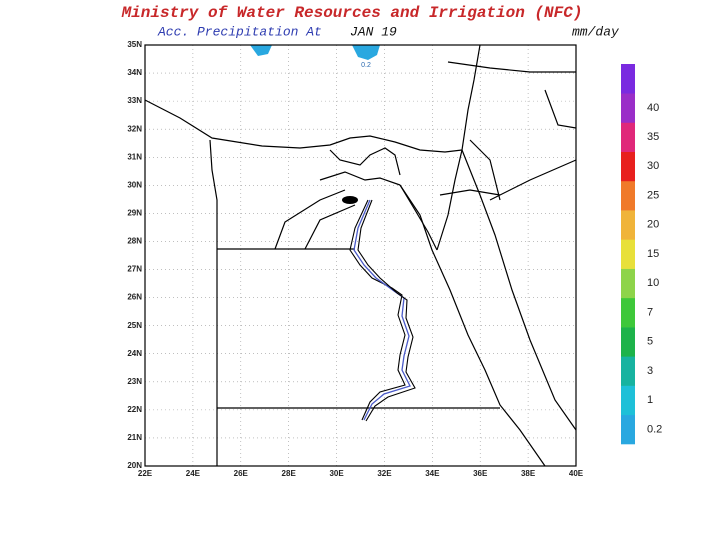 Image resolution: width=720 pixels, height=545 pixels. Describe the element at coordinates (289, 473) in the screenshot. I see `lon-label: 28E` at that location.